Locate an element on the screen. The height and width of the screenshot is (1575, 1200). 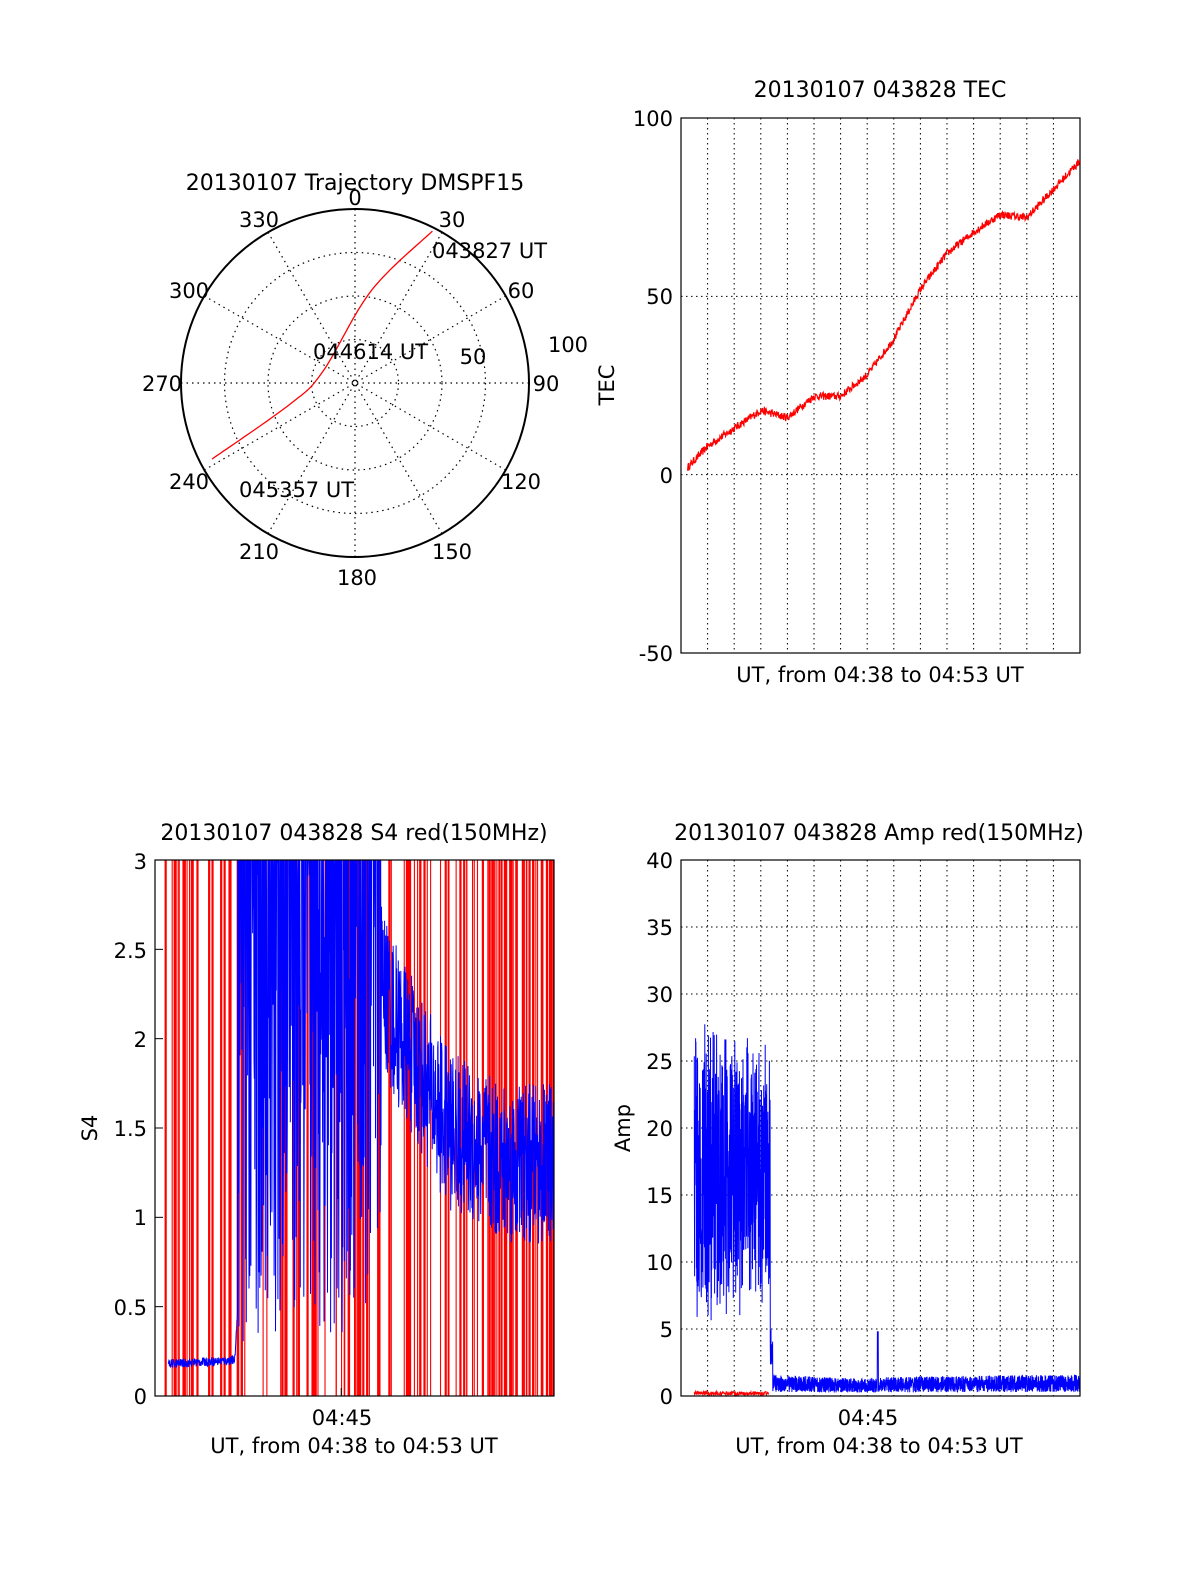
tec-ytick-neg50: -50 is located at coordinates (656, 654).